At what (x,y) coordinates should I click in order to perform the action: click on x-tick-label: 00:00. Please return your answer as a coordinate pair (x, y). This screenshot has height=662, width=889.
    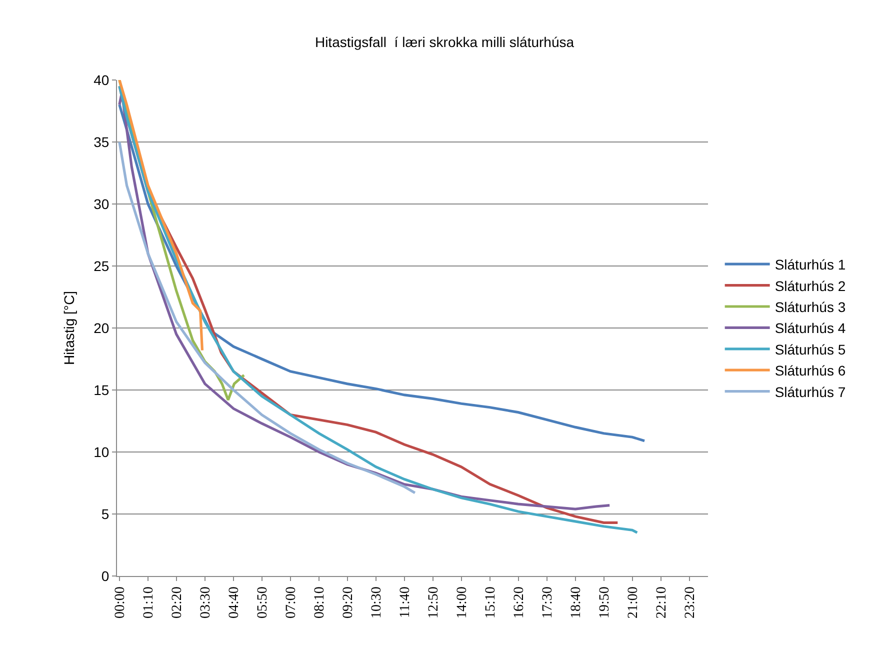
    Looking at the image, I should click on (120, 602).